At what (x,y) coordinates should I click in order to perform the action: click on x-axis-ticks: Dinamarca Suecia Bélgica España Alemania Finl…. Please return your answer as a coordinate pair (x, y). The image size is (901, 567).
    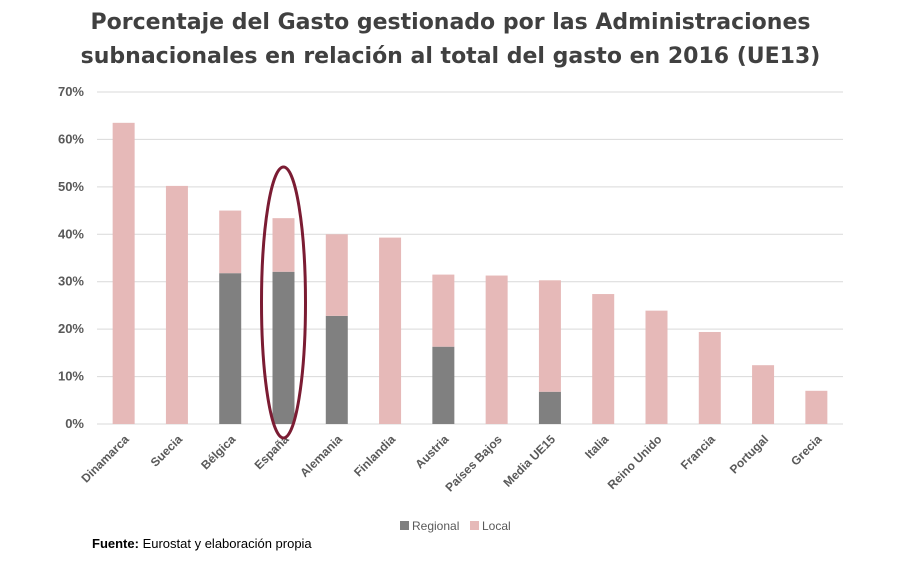
    Looking at the image, I should click on (451, 463).